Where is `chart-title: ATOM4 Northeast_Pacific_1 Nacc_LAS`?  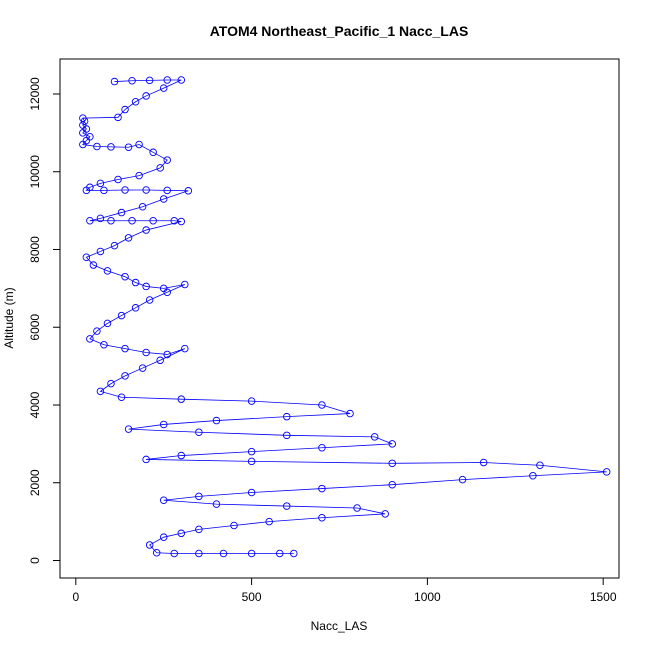
chart-title: ATOM4 Northeast_Pacific_1 Nacc_LAS is located at coordinates (339, 31).